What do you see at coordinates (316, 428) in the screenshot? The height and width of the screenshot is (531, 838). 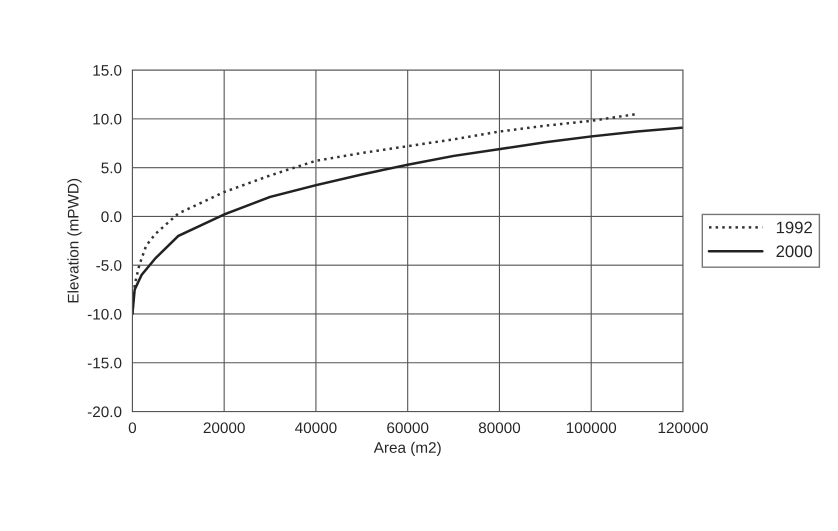 I see `x-tick-label: 40000` at bounding box center [316, 428].